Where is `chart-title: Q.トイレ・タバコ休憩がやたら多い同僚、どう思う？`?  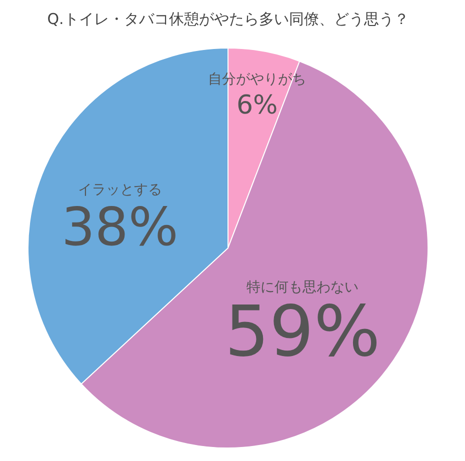 chart-title: Q.トイレ・タバコ休憩がやたら多い同僚、どう思う？ is located at coordinates (228, 19).